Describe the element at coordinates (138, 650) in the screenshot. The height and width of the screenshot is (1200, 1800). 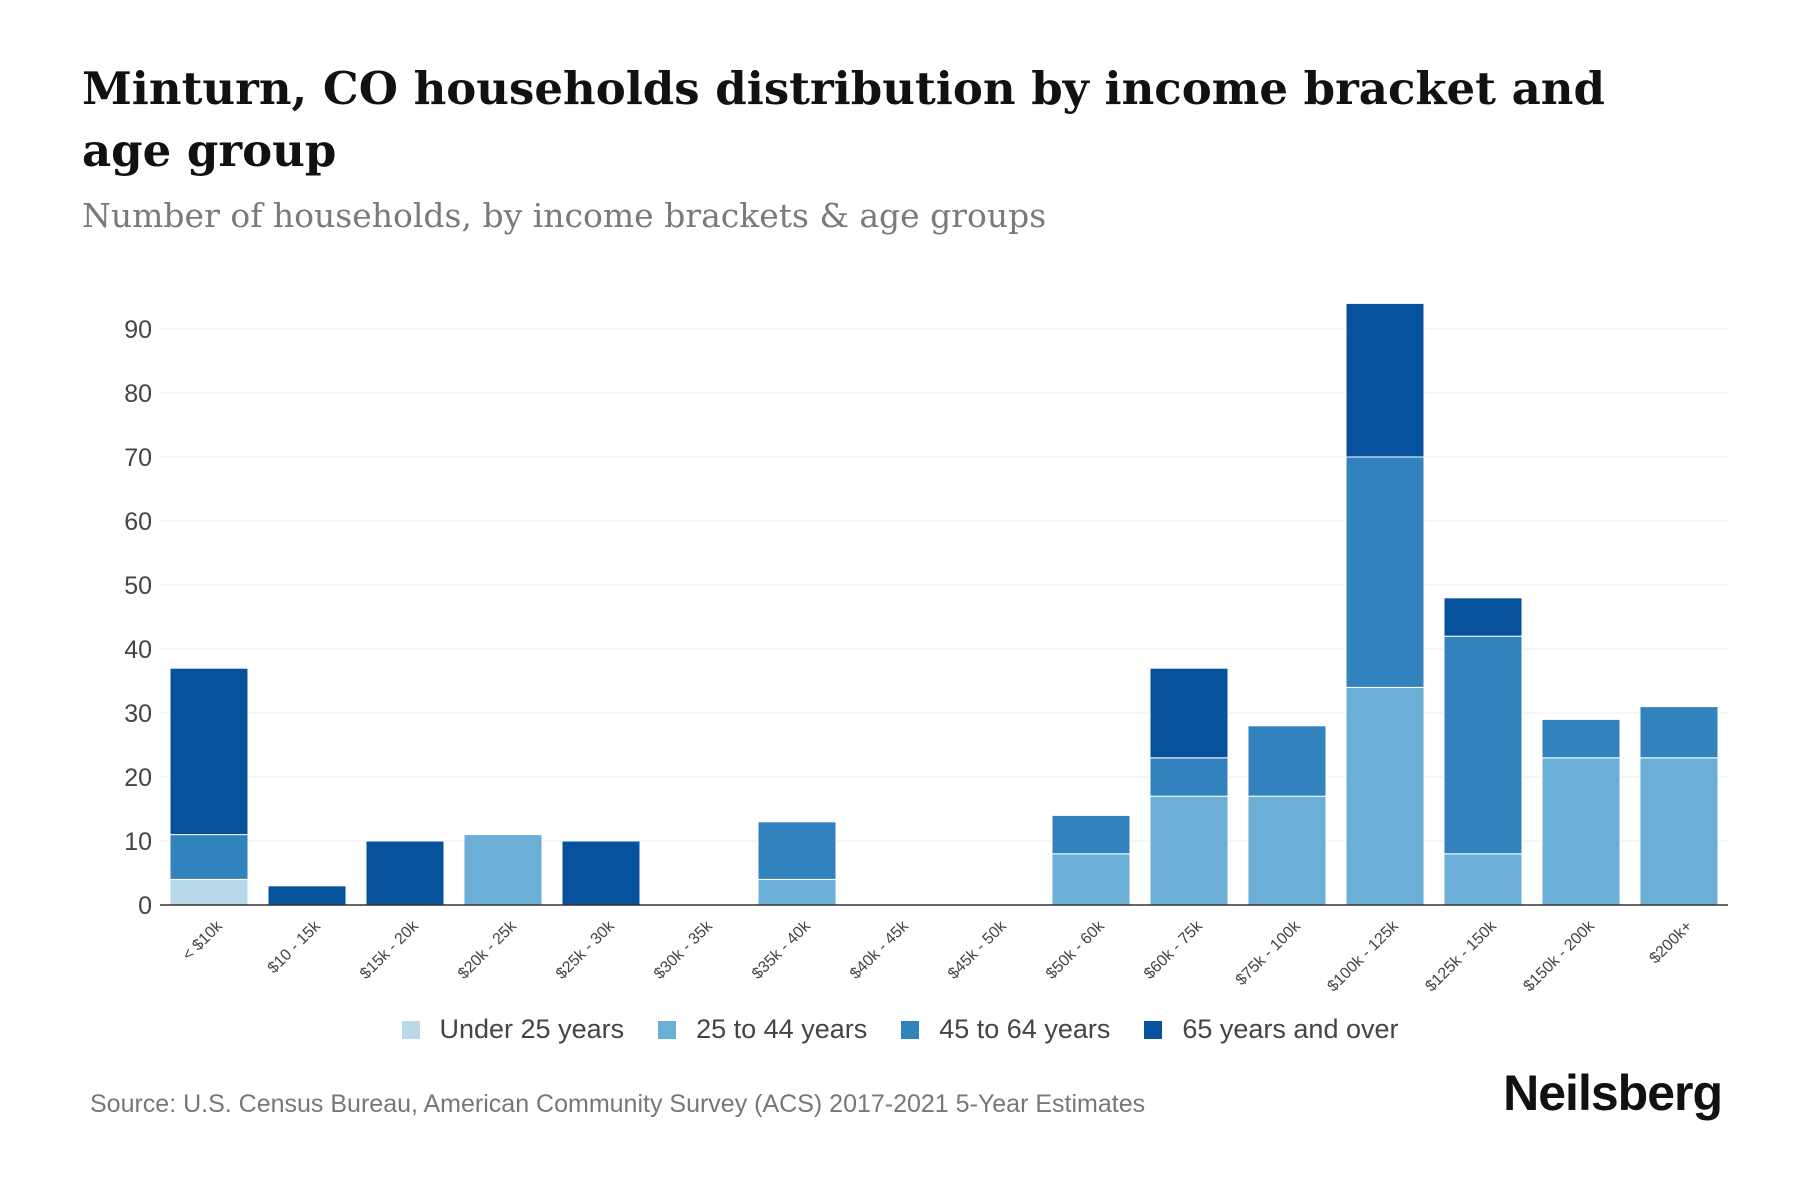
I see `y-tick-label: 40` at that location.